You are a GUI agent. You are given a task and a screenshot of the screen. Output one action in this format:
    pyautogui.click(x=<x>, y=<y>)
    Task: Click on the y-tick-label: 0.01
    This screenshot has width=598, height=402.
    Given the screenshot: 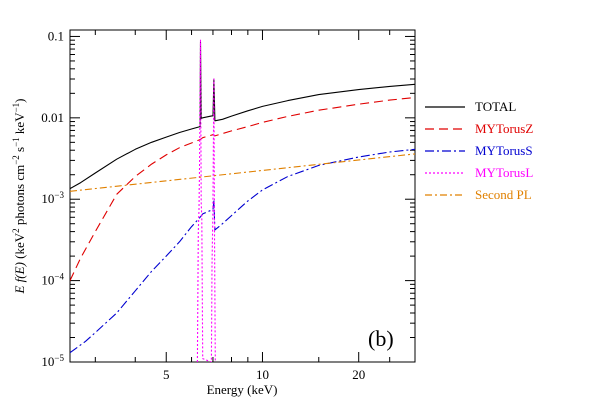 What is the action you would take?
    pyautogui.click(x=52, y=117)
    